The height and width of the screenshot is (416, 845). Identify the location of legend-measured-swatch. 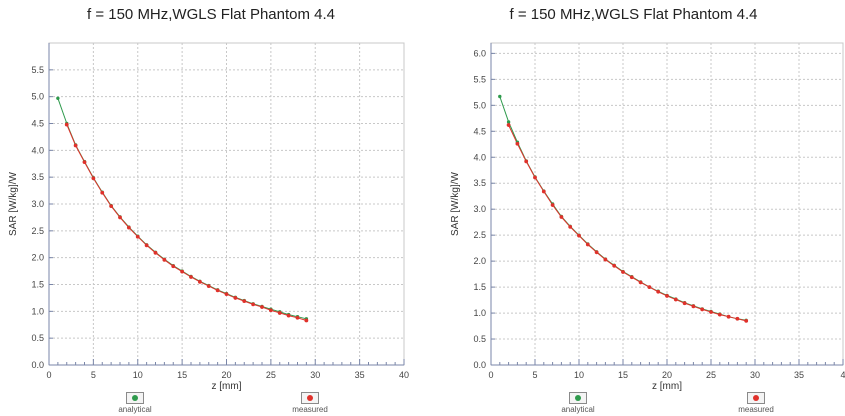
(310, 398).